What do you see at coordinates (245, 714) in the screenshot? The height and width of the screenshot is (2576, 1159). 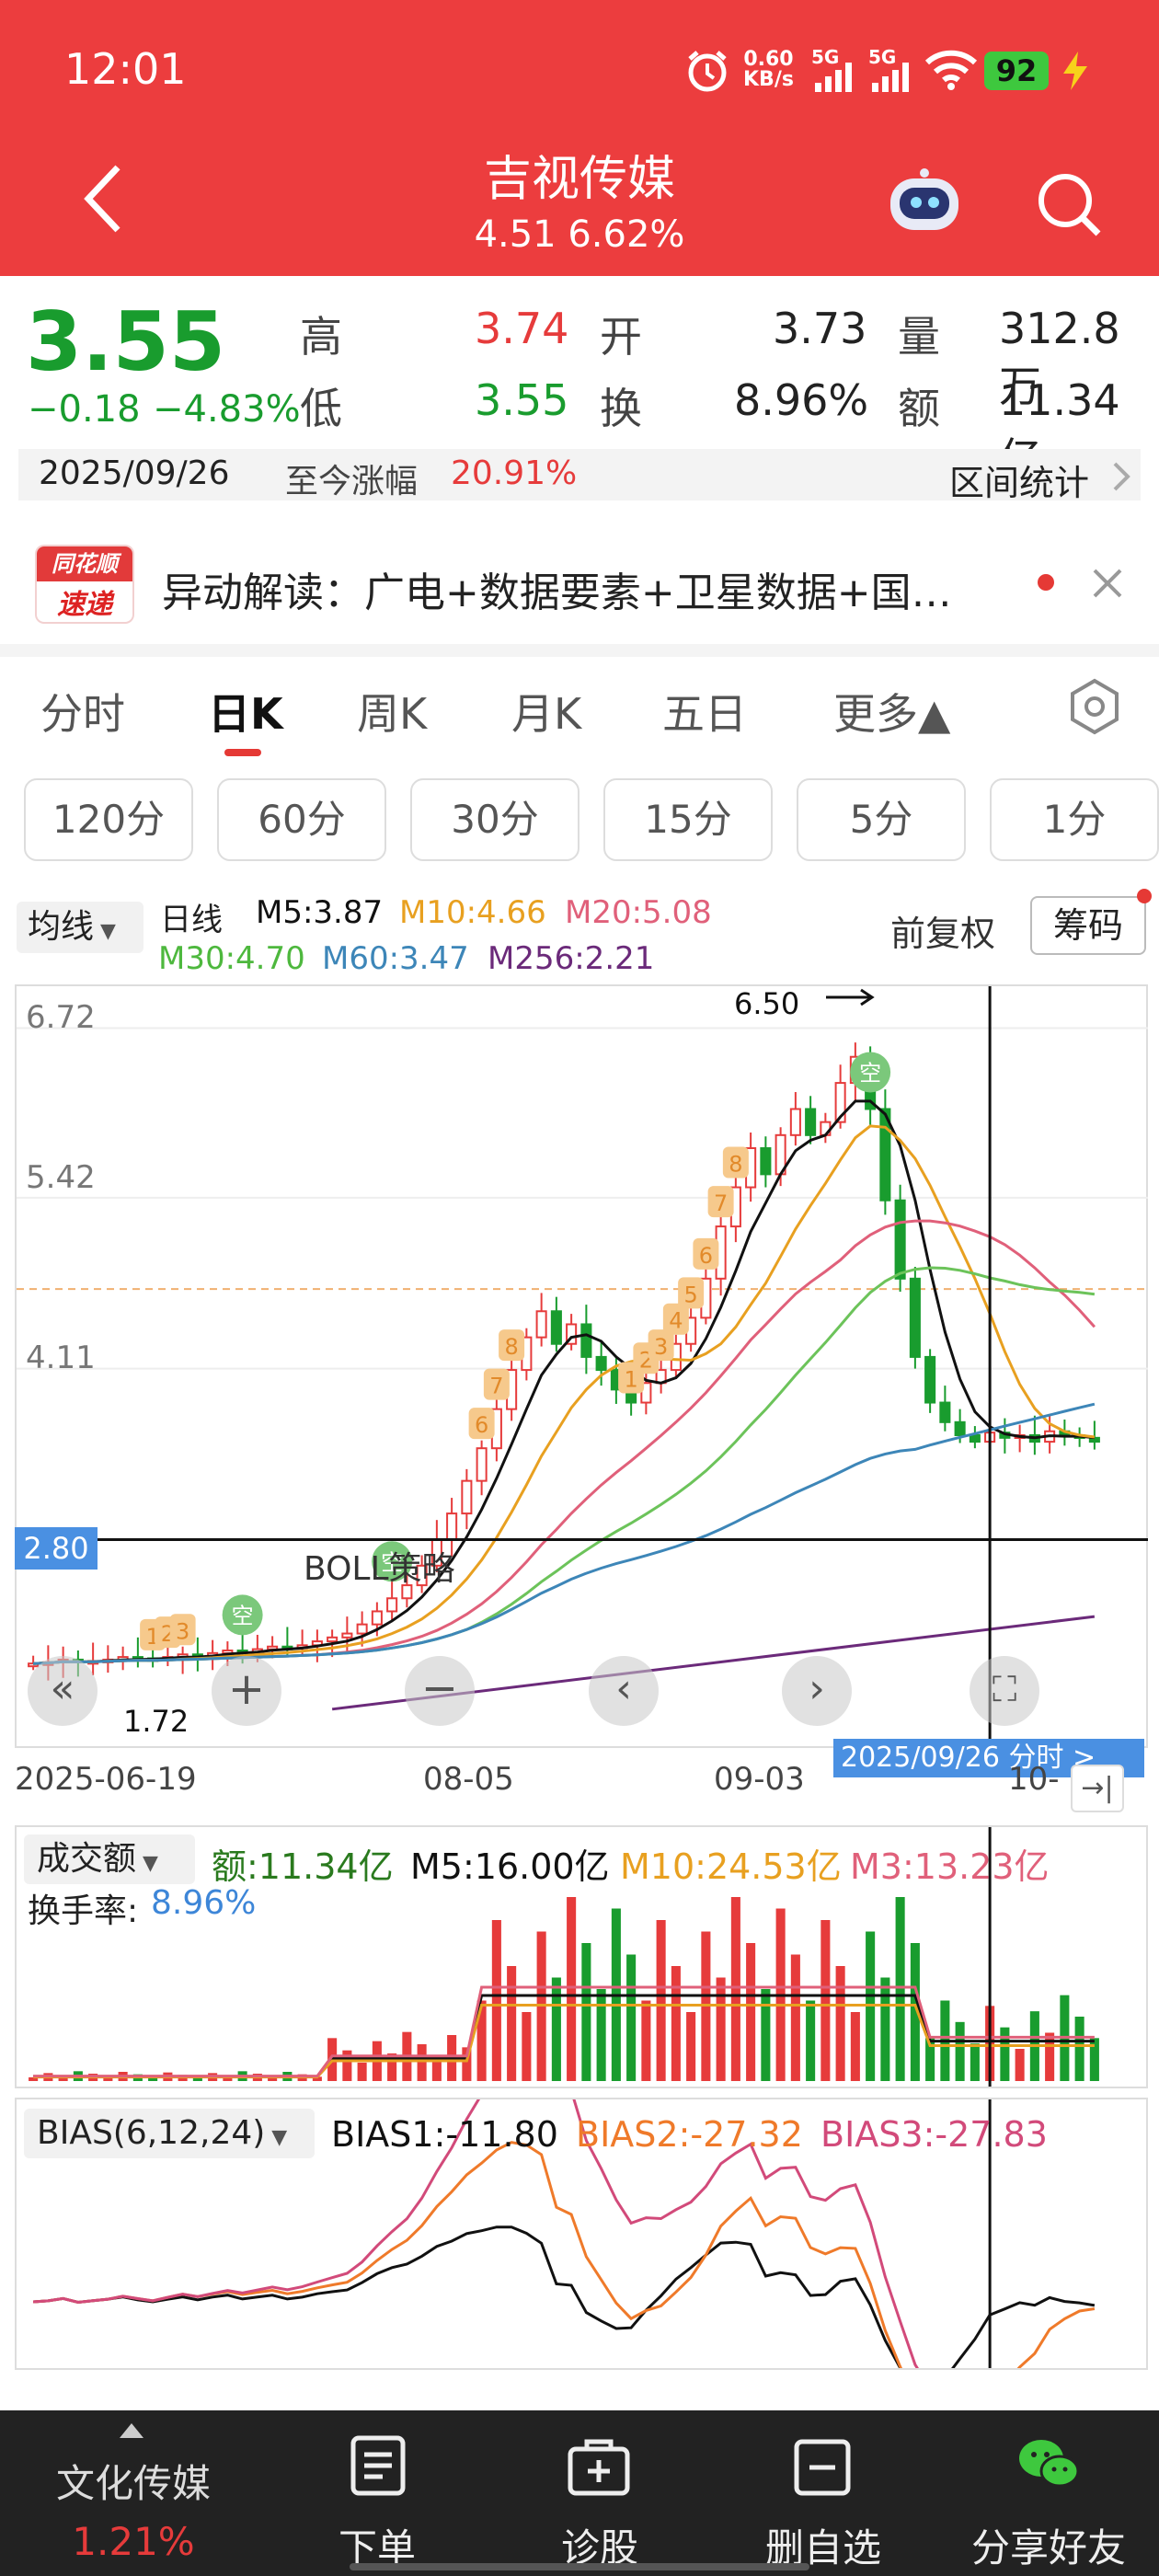 I see `tab-daily-k: 日K` at bounding box center [245, 714].